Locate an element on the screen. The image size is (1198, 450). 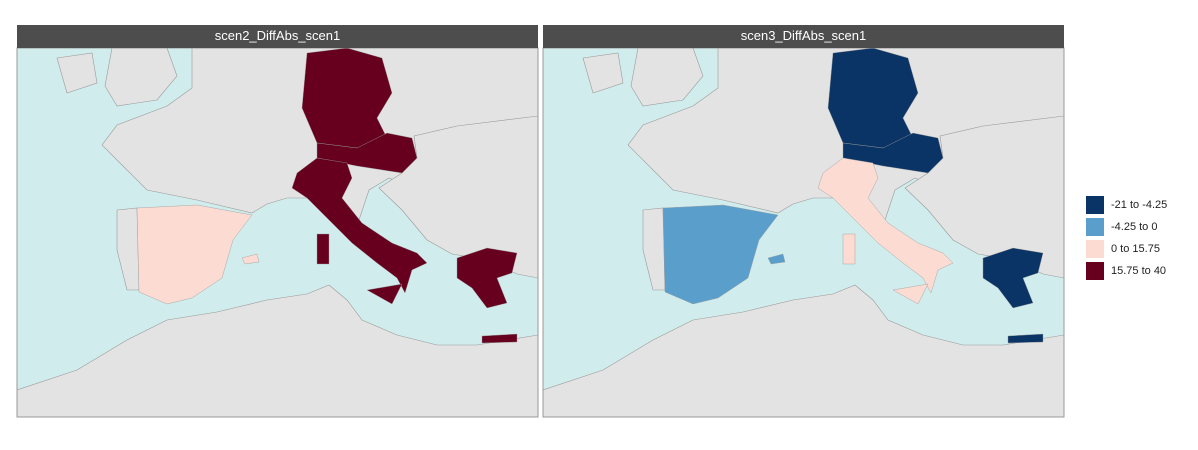
panel-title: scen3_DiffAbs_scen1 is located at coordinates (804, 35).